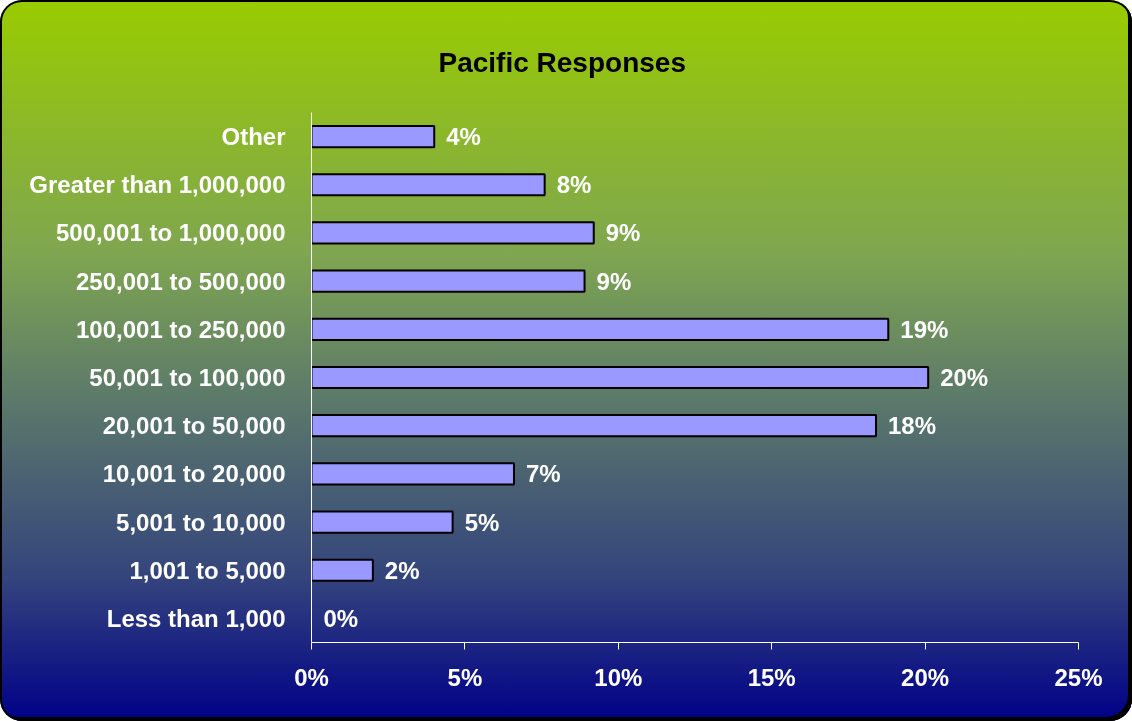 This screenshot has height=721, width=1132. I want to click on y-tick-label: Other, so click(253, 137).